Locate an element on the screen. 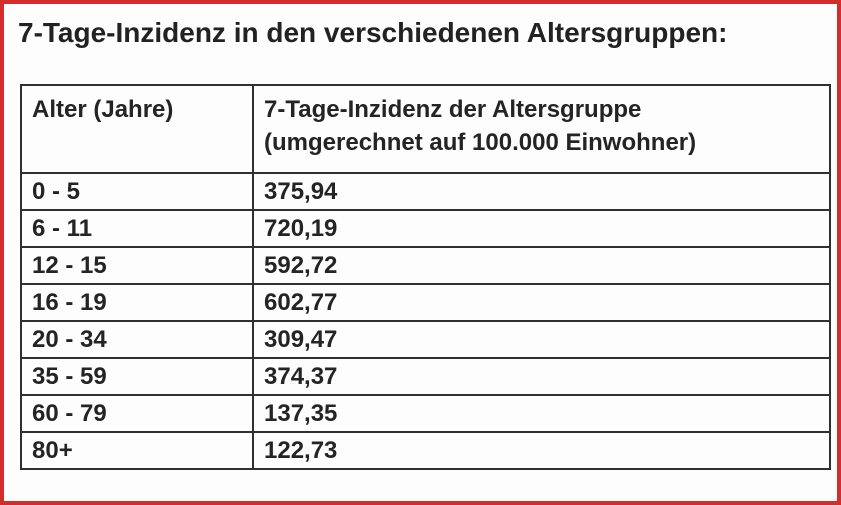 The width and height of the screenshot is (841, 505). table-row: 16 - 19 602,77 is located at coordinates (425, 302).